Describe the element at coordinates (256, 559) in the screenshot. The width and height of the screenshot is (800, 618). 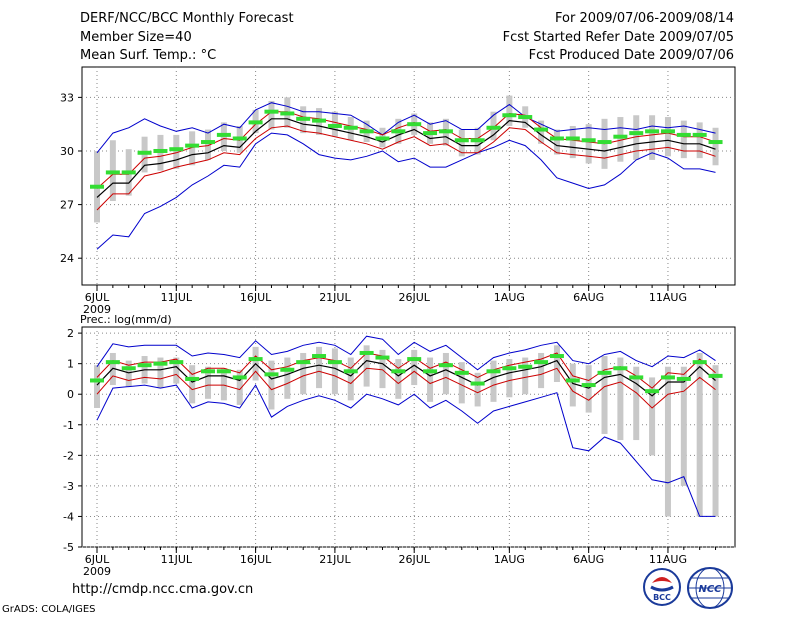
I see `prec-xtick-label: 16JUL` at that location.